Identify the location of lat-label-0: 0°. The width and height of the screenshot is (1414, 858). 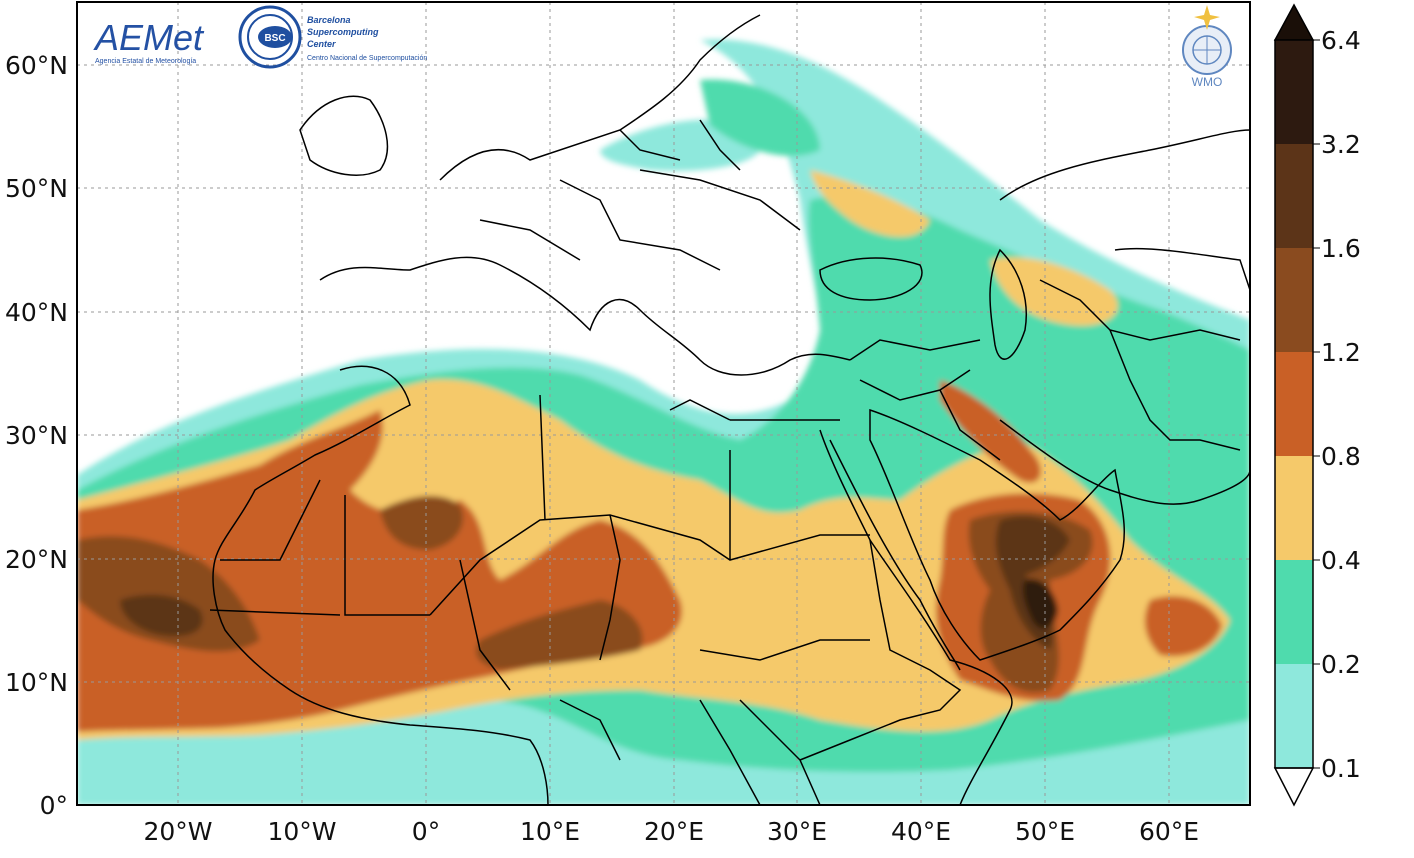
(54, 805).